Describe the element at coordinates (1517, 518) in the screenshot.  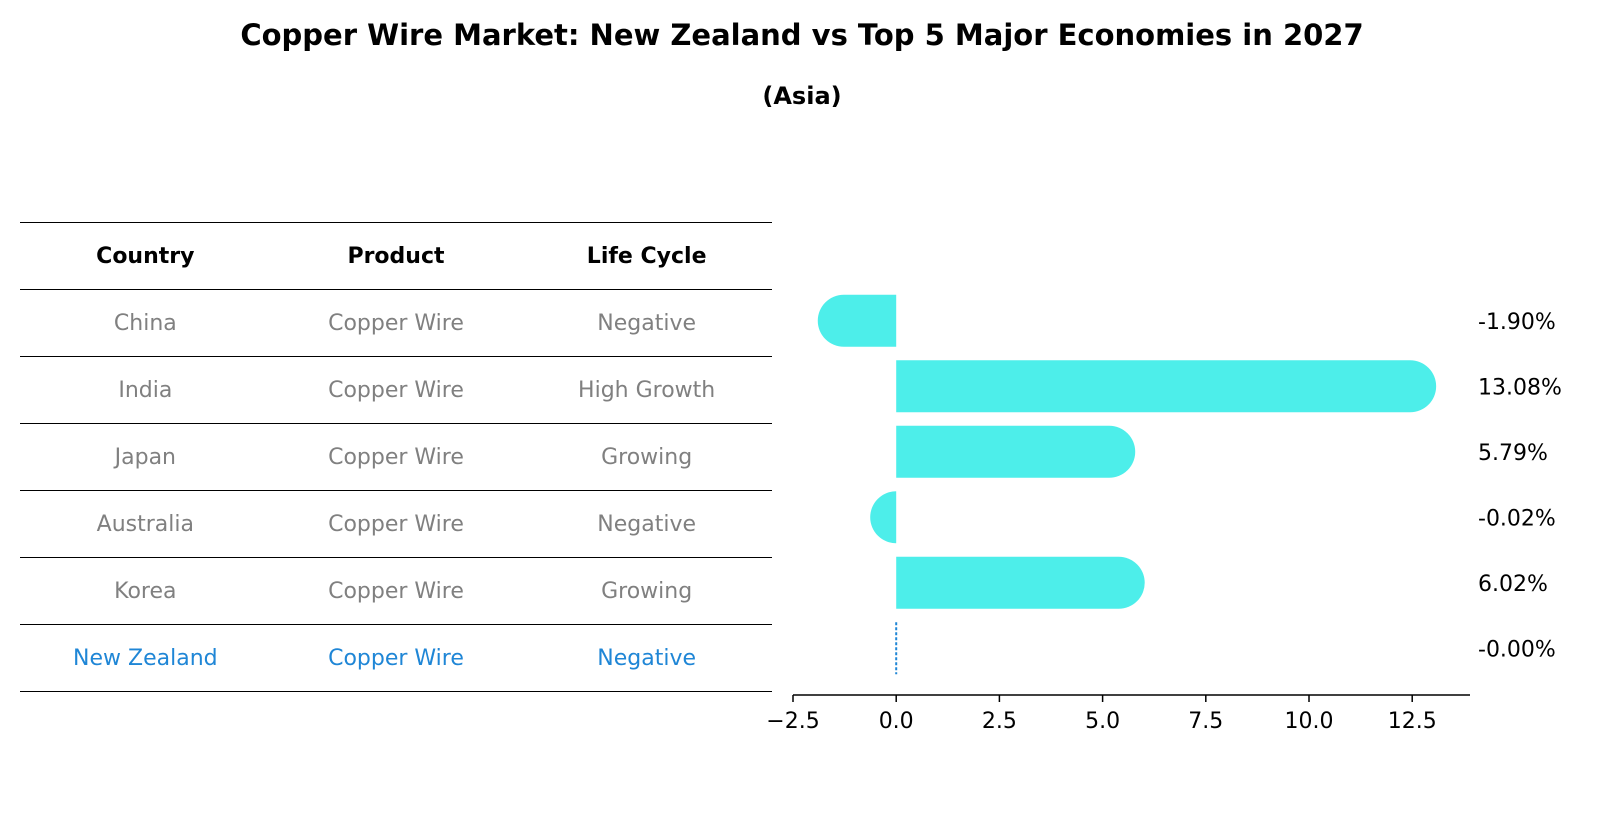
I see `data-label: -0.02%` at that location.